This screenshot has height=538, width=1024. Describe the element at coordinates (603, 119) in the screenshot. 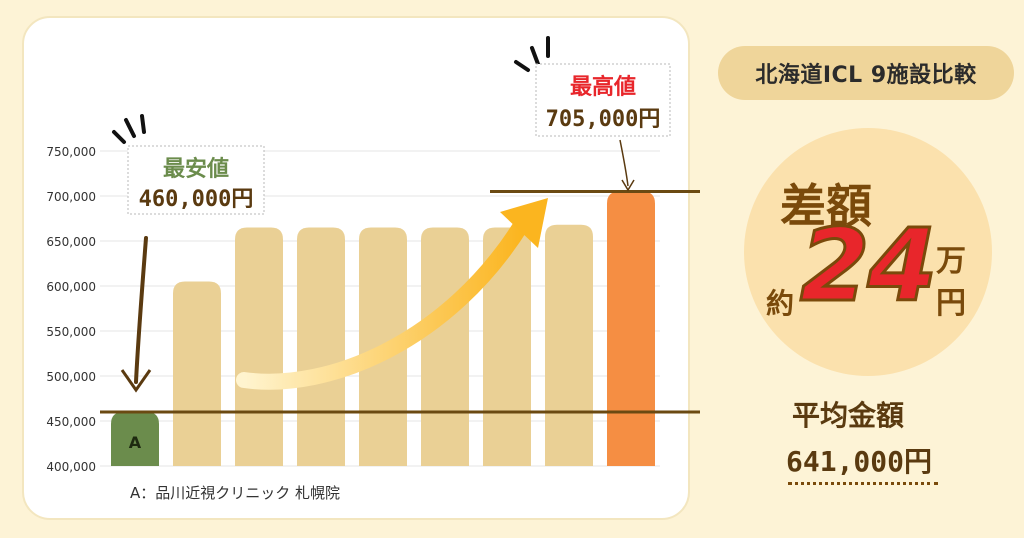

I see `highest-value: 705,000円` at that location.